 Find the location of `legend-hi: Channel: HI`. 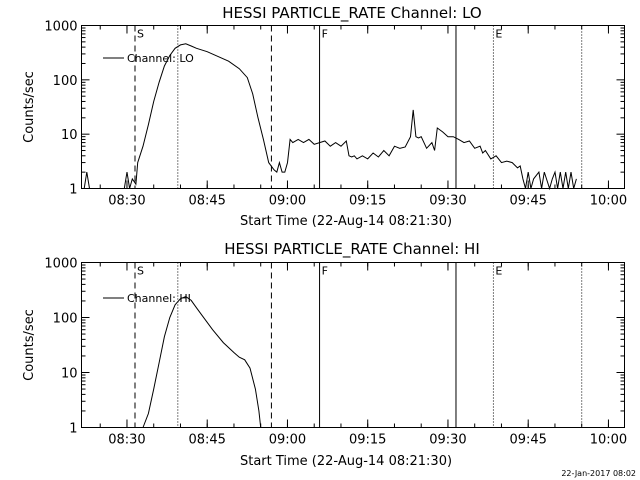

legend-hi: Channel: HI is located at coordinates (147, 298).